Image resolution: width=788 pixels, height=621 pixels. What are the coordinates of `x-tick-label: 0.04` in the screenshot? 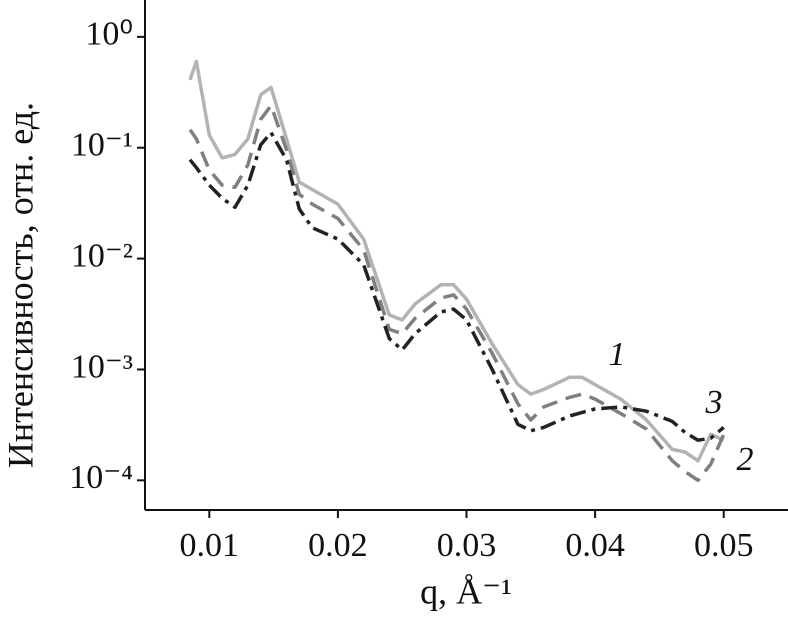 It's located at (595, 545).